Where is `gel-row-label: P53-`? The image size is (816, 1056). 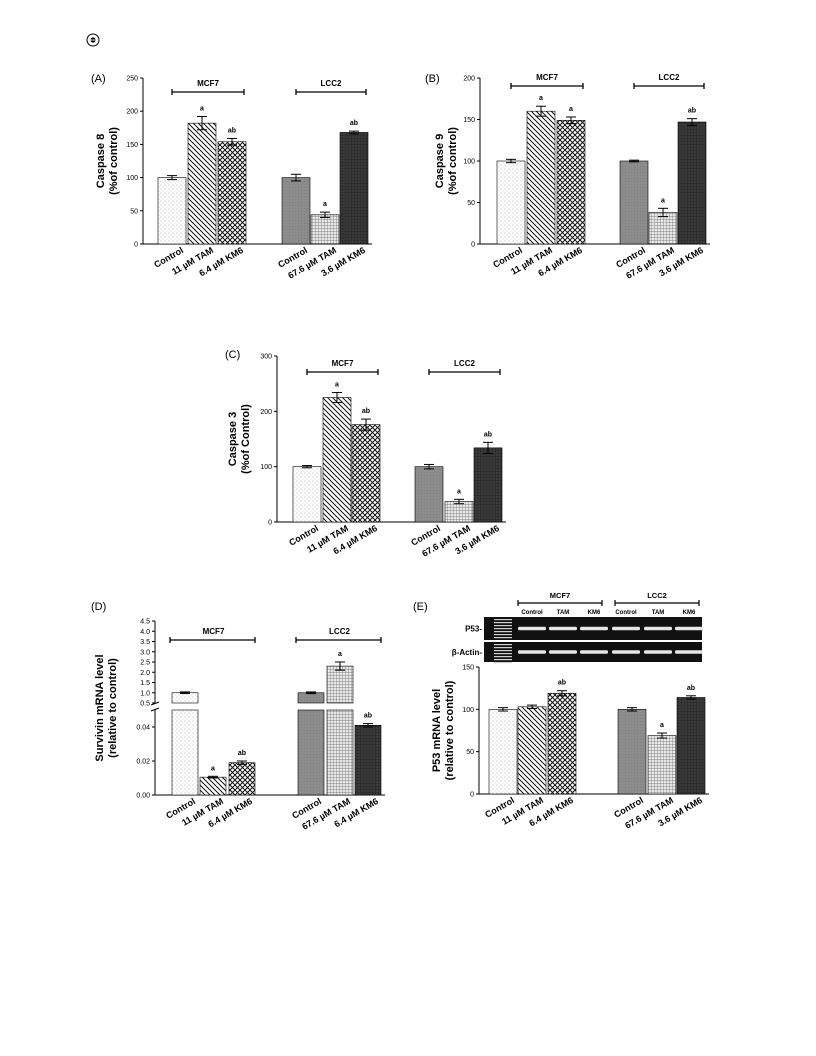
gel-row-label: P53- is located at coordinates (473, 629).